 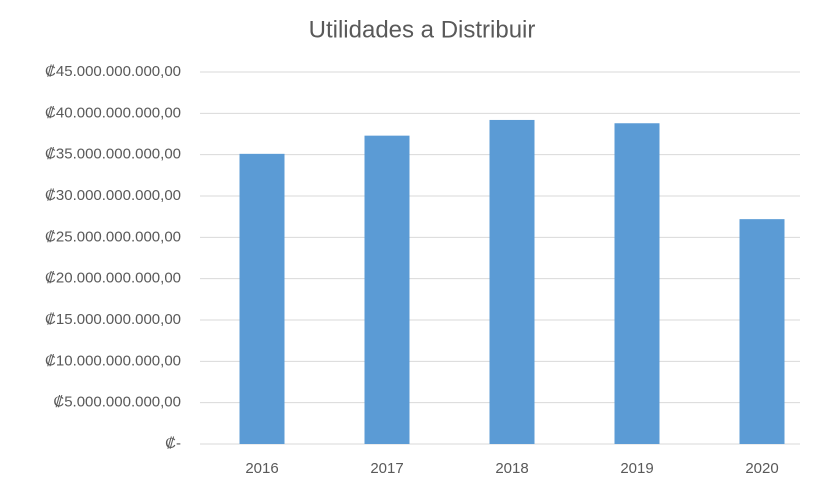 What do you see at coordinates (113, 71) in the screenshot?
I see `y-tick-label: ₡45.000.000.000,00` at bounding box center [113, 71].